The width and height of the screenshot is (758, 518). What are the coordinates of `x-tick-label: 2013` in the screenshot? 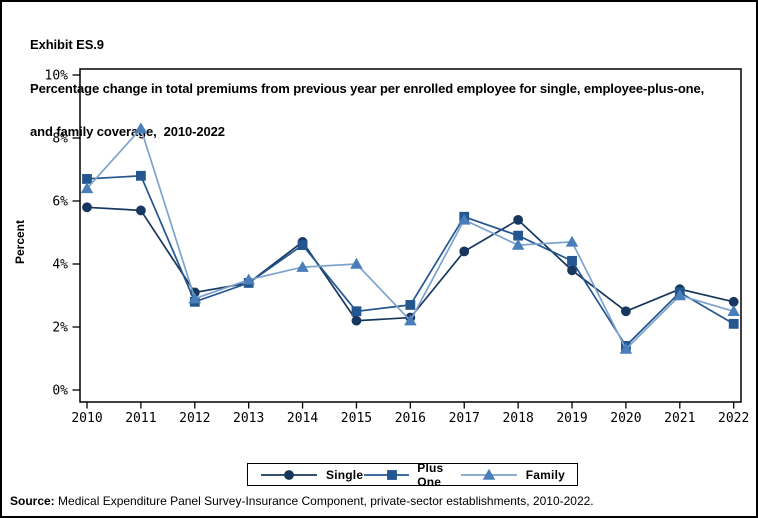 It's located at (248, 418).